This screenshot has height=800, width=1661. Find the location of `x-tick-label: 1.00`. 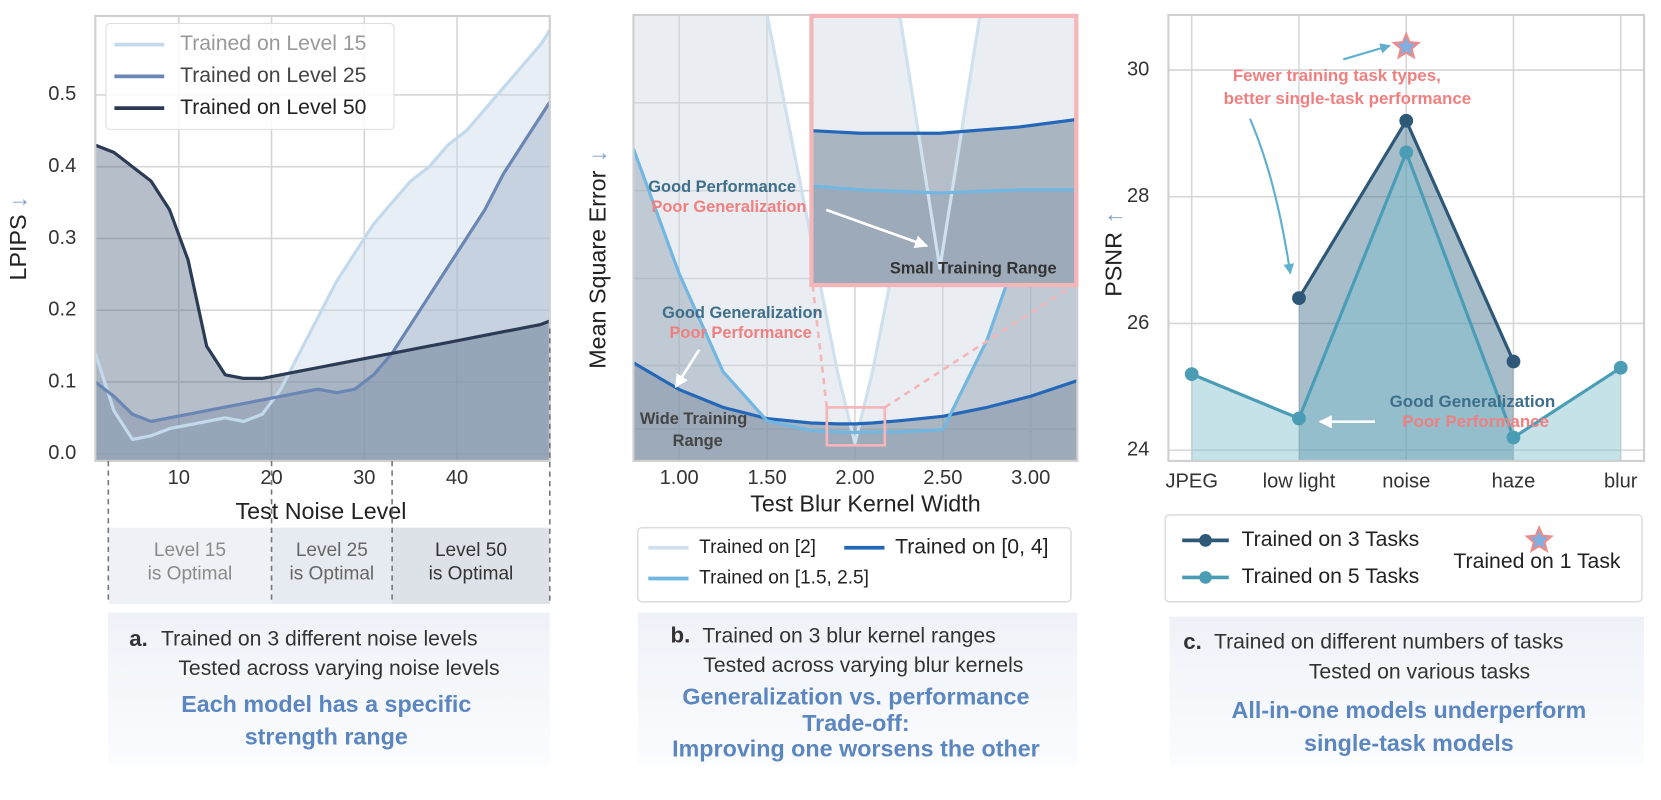

x-tick-label: 1.00 is located at coordinates (679, 478).